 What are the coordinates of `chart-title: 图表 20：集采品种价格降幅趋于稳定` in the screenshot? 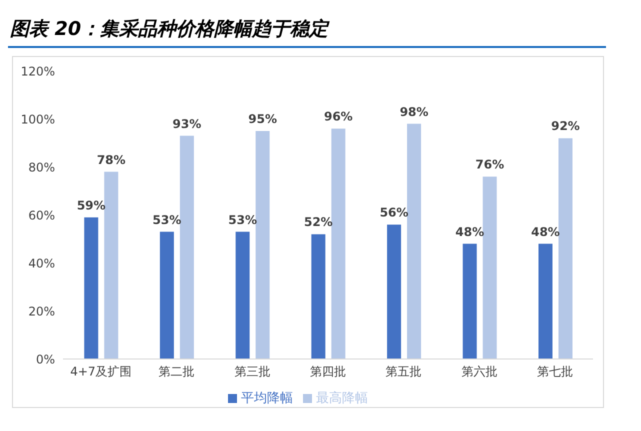 It's located at (169, 29).